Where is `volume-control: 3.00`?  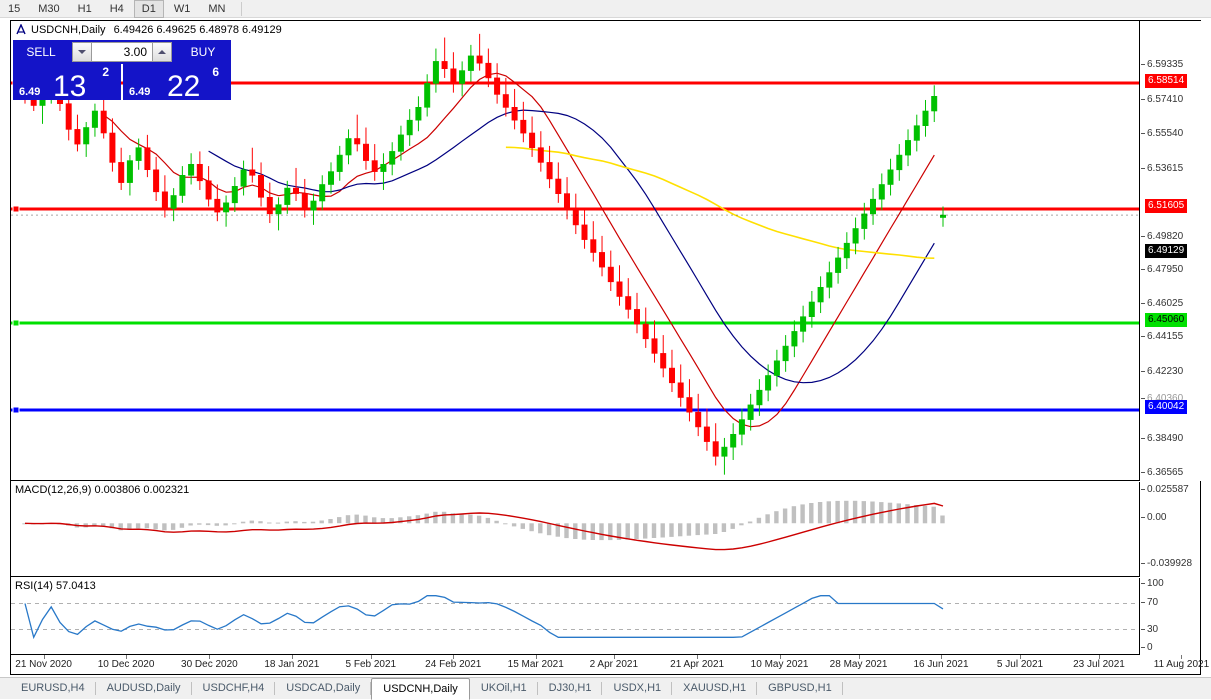
volume-control: 3.00 is located at coordinates (122, 52).